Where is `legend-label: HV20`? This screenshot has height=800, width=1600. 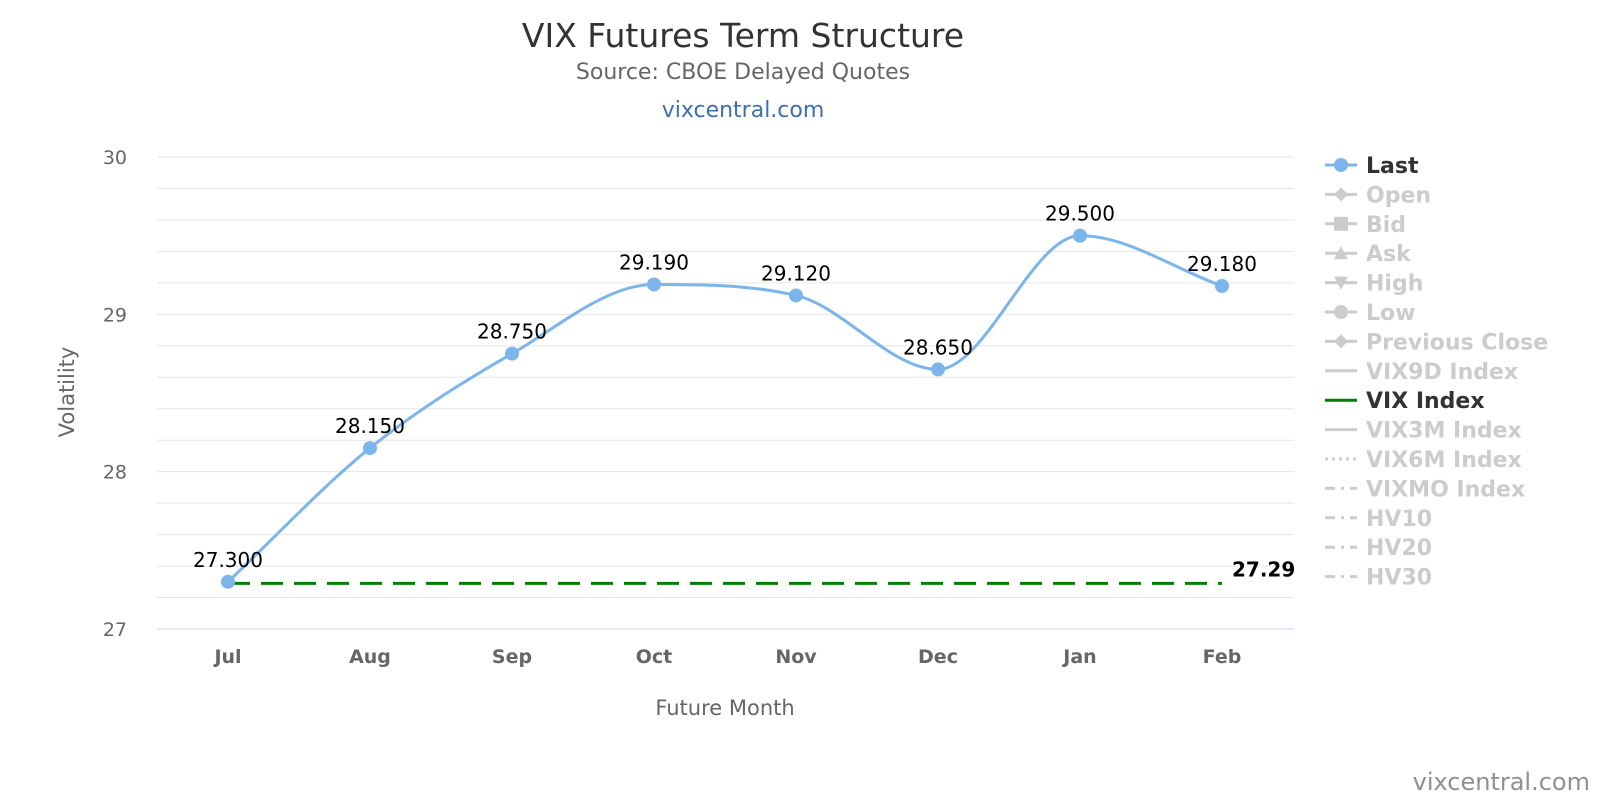 legend-label: HV20 is located at coordinates (1399, 548).